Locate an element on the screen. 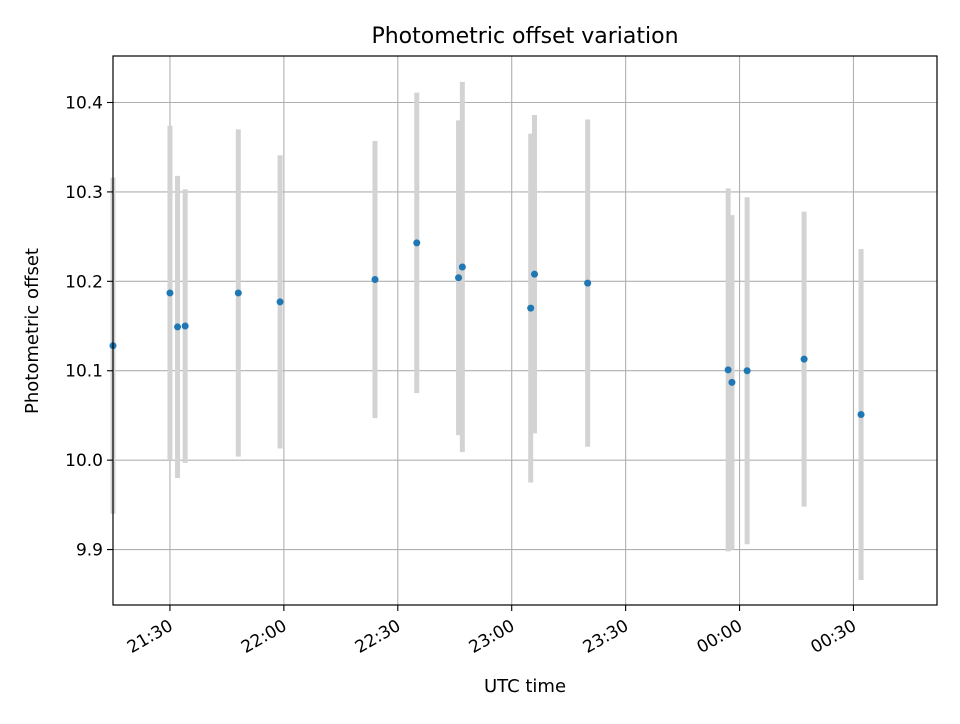 The image size is (960, 724). y-axis-label: Photometric offset is located at coordinates (32, 331).